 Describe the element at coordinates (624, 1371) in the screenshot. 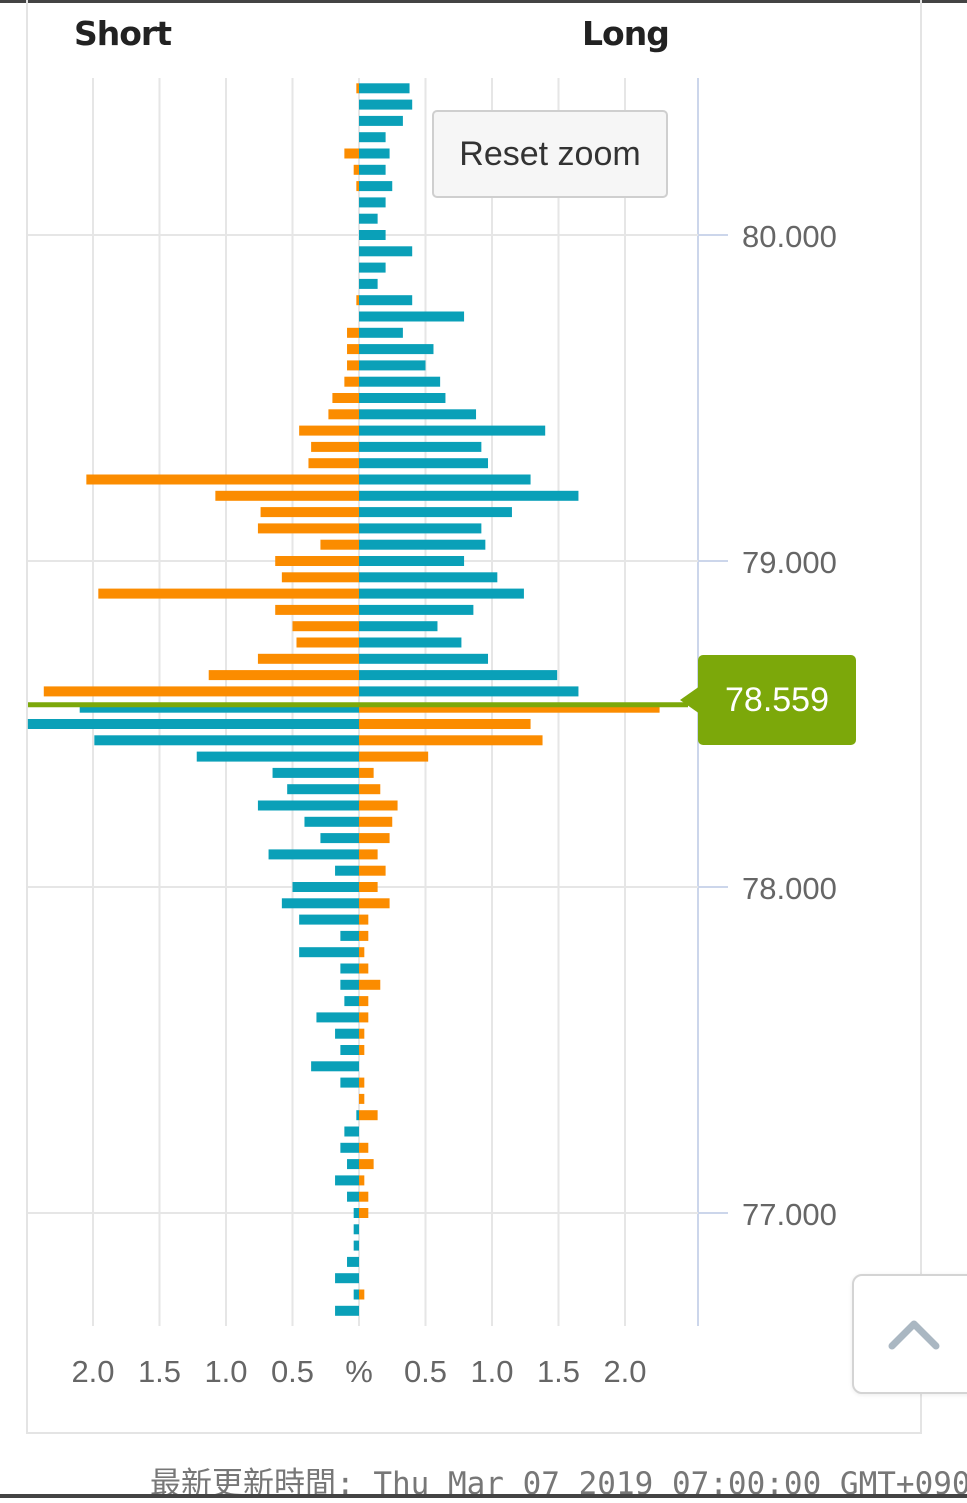

I see `x-tick-label: 2.0` at that location.